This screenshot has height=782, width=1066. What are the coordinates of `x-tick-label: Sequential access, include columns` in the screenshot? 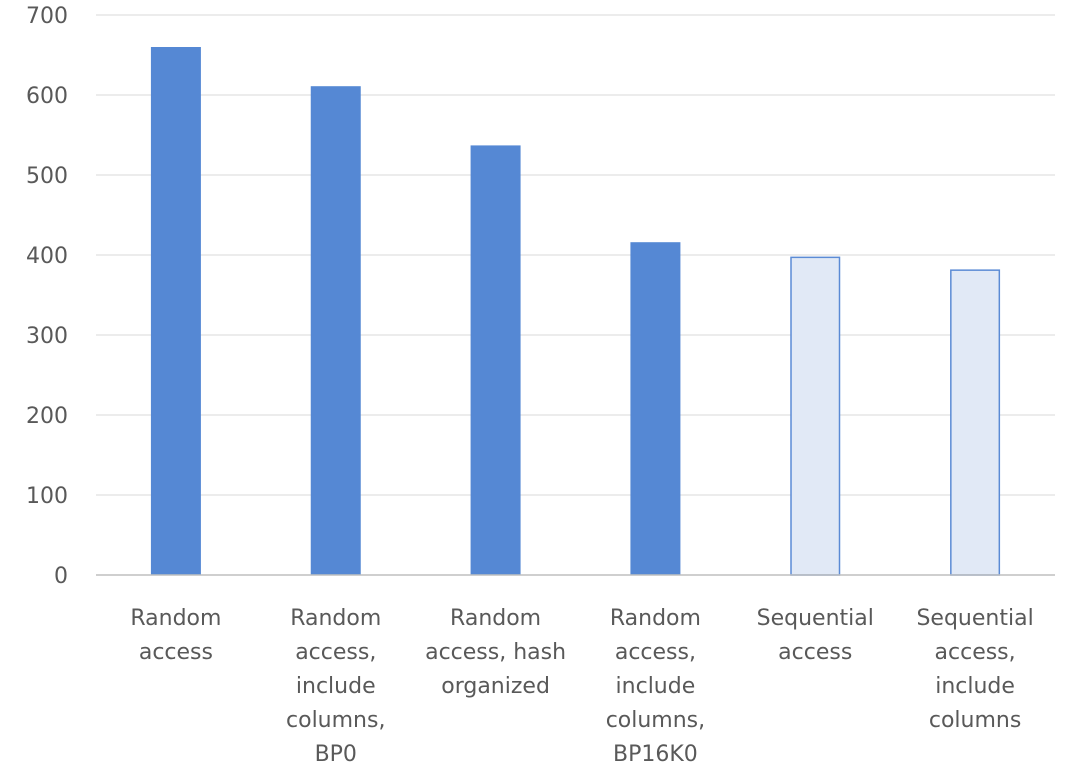 It's located at (974, 669).